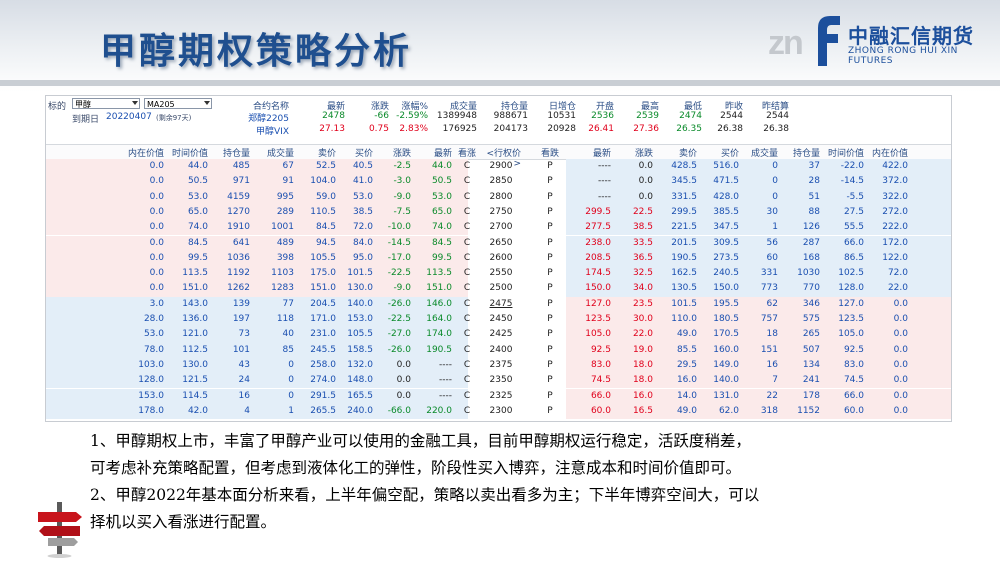 This screenshot has width=1000, height=562. I want to click on strike-price: 2450, so click(501, 319).